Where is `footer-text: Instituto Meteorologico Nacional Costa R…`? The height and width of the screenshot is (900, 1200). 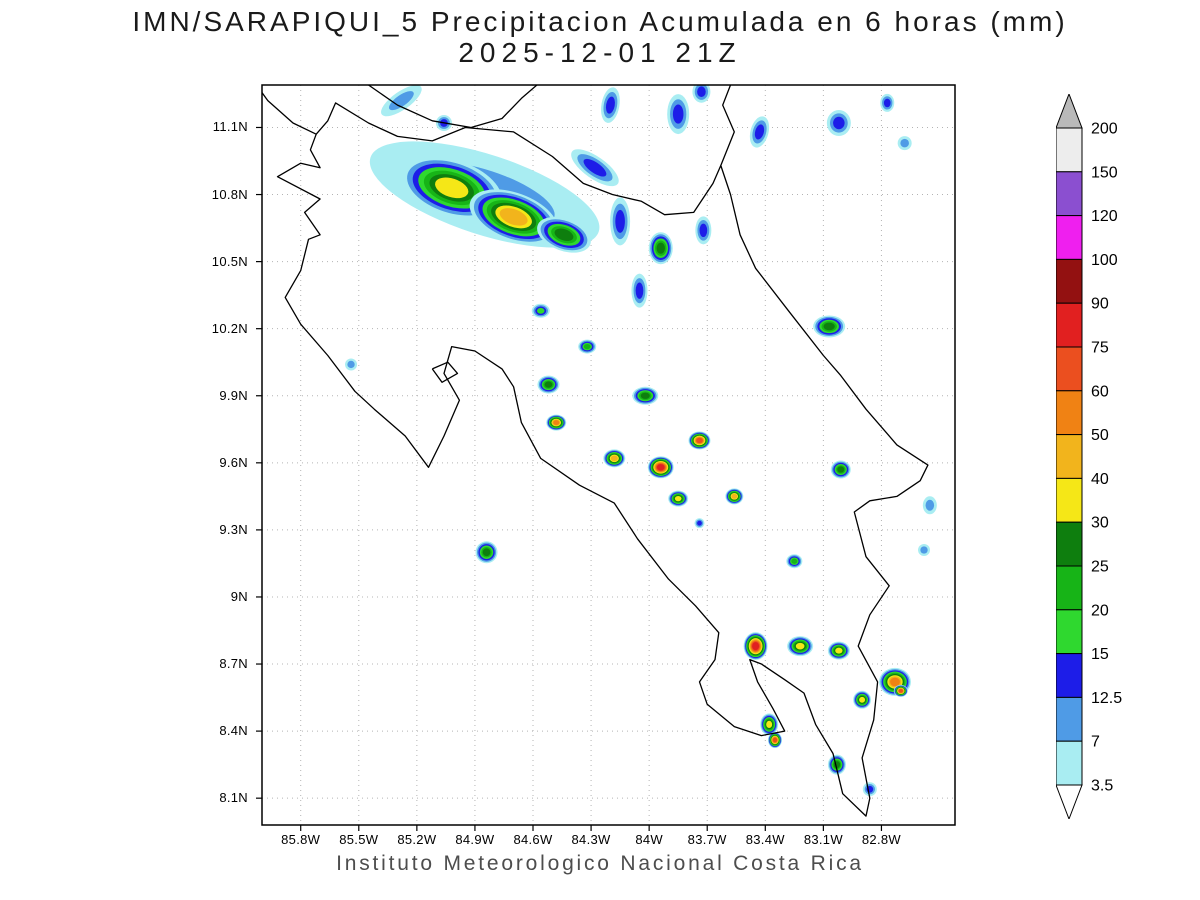
footer-text: Instituto Meteorologico Nacional Costa R… is located at coordinates (600, 863).